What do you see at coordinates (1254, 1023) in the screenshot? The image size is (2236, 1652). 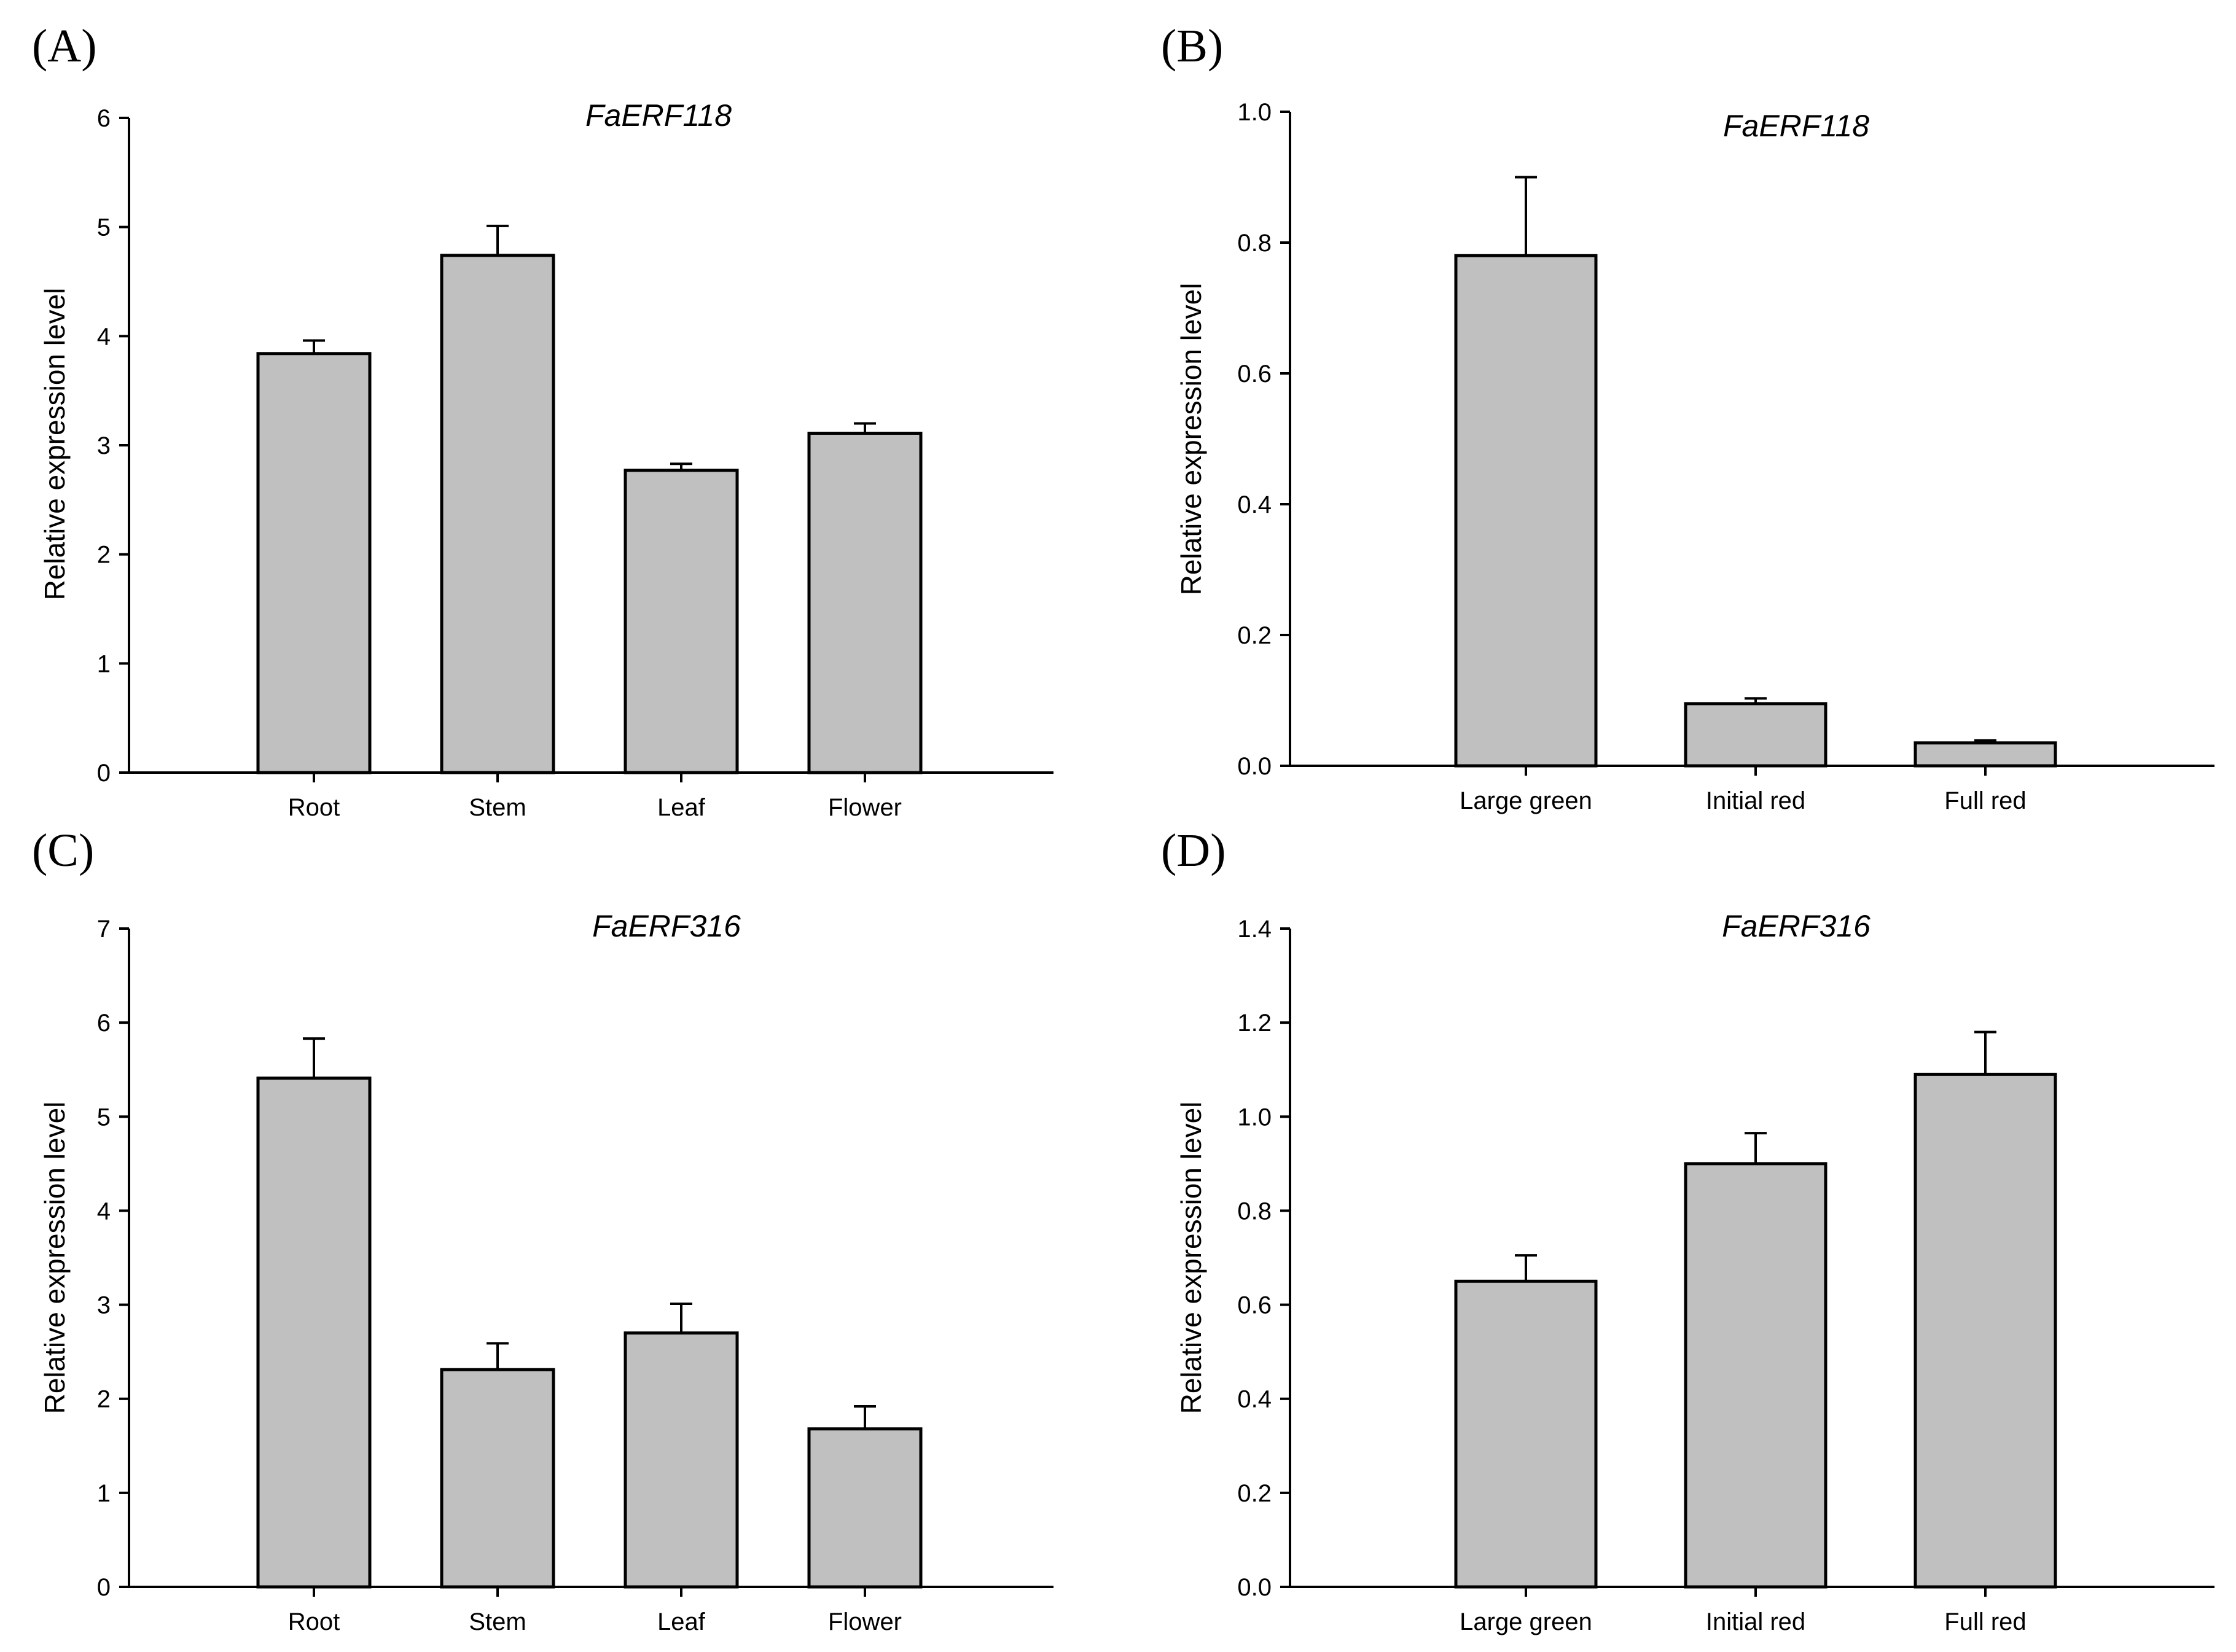 I see `y-tick-label: 1.2` at bounding box center [1254, 1023].